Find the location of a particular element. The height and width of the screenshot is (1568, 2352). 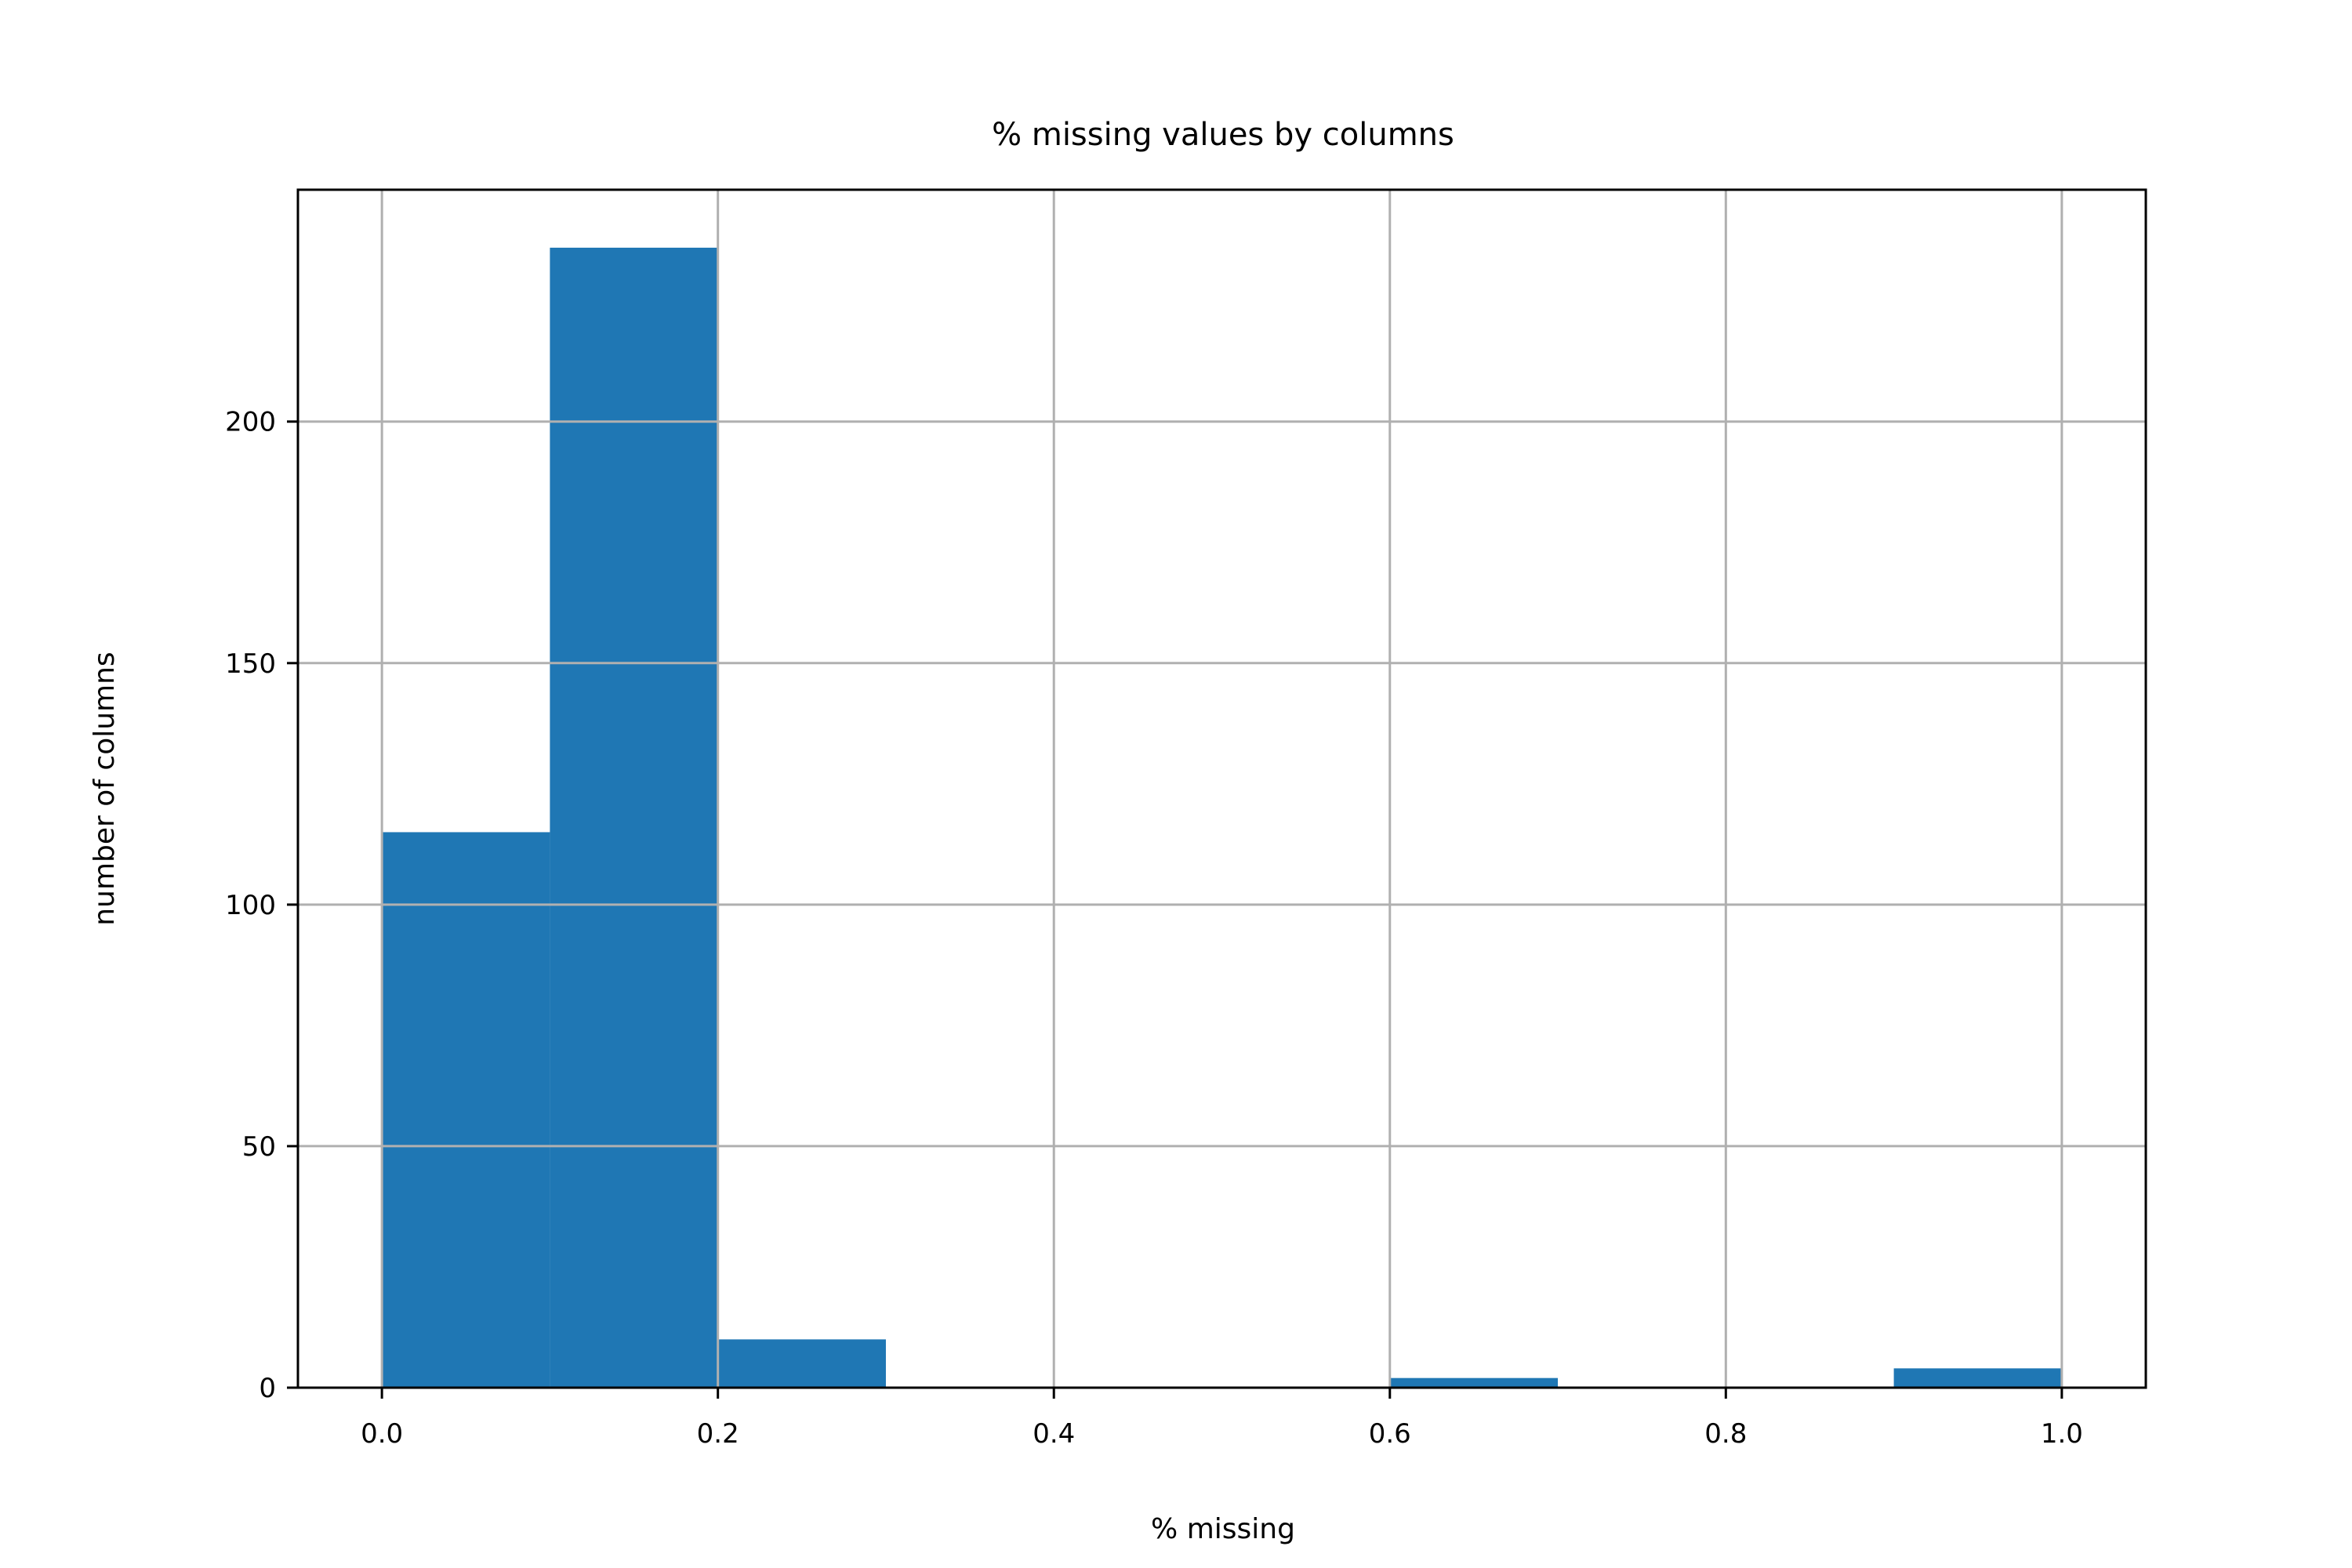

y-tick-label: 50 is located at coordinates (259, 1147).